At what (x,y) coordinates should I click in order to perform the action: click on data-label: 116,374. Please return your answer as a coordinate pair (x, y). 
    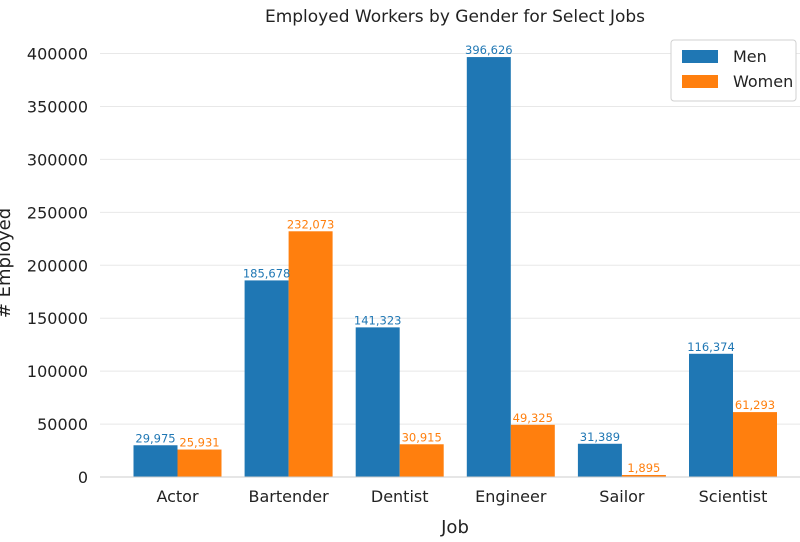
    Looking at the image, I should click on (711, 347).